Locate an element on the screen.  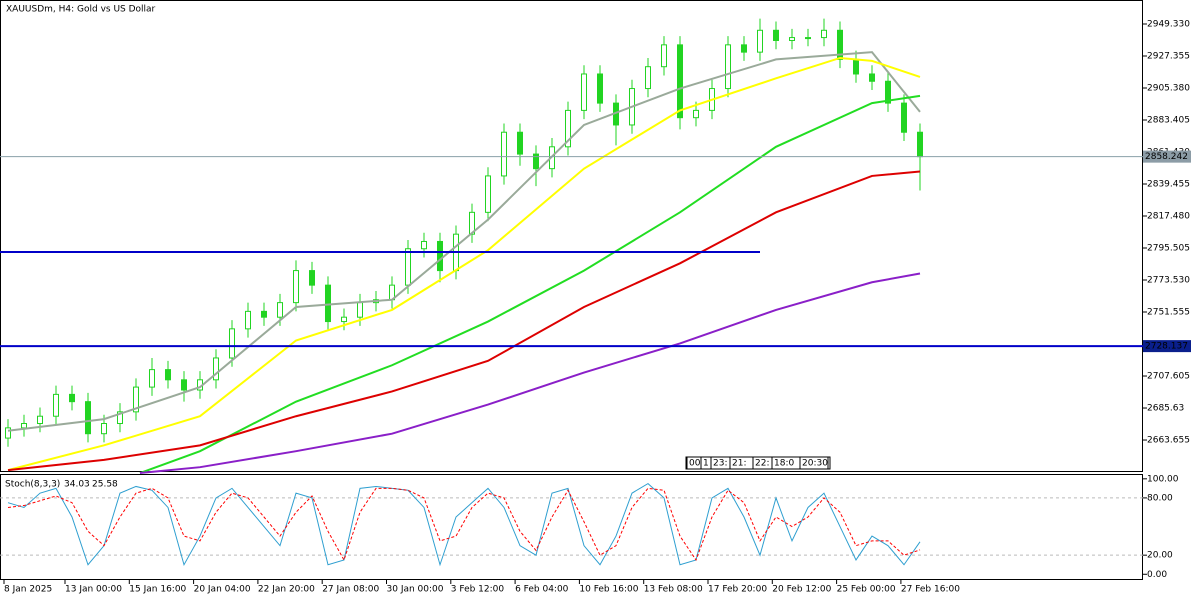
scroll-label: 1 is located at coordinates (706, 464).